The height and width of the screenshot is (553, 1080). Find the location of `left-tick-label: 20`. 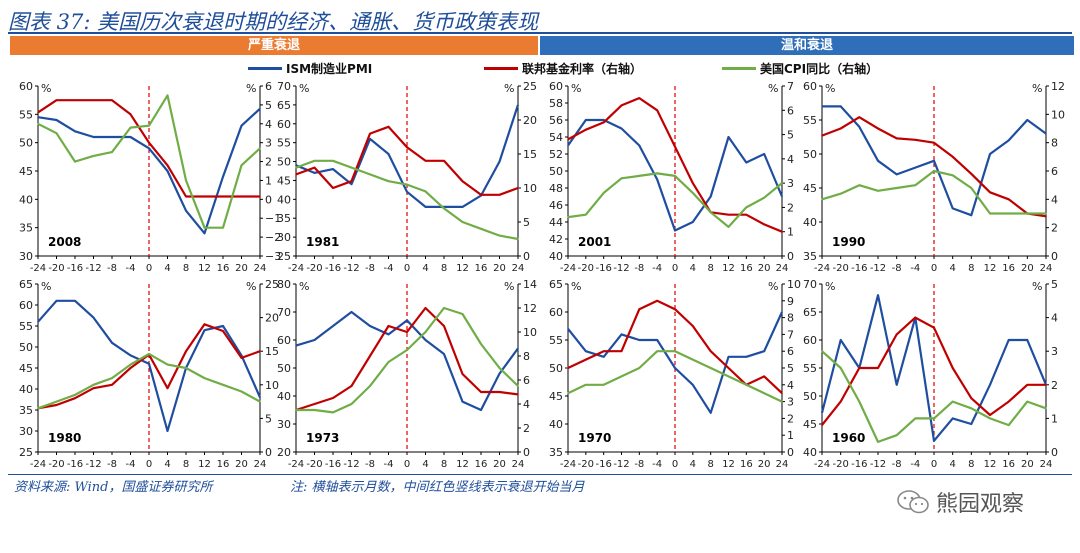

left-tick-label: 20 is located at coordinates (284, 452).